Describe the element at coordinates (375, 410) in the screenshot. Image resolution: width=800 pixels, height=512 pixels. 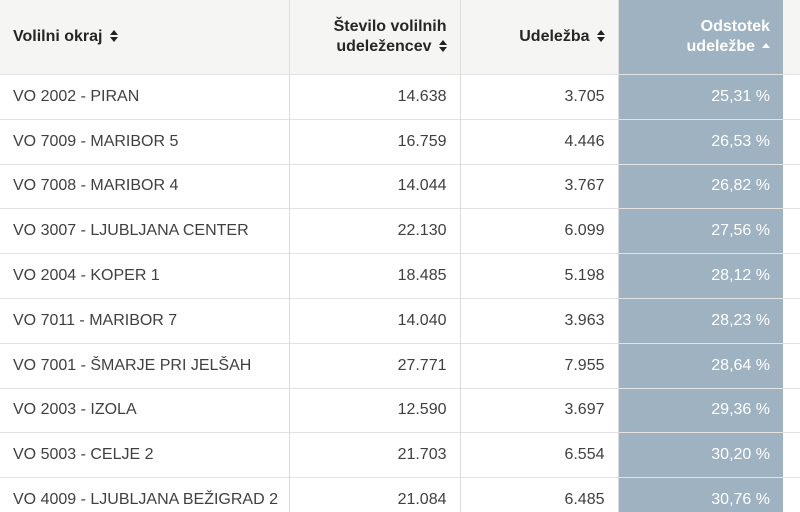
I see `cell-stevilo-udelezencev: 12.590` at that location.